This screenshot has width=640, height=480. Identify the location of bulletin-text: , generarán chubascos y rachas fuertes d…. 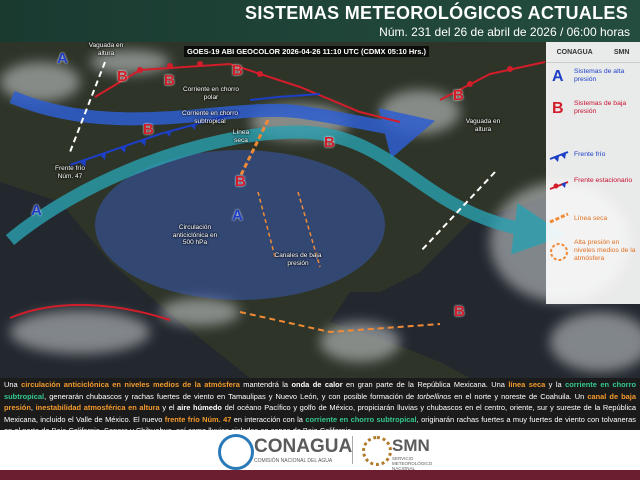
(231, 396).